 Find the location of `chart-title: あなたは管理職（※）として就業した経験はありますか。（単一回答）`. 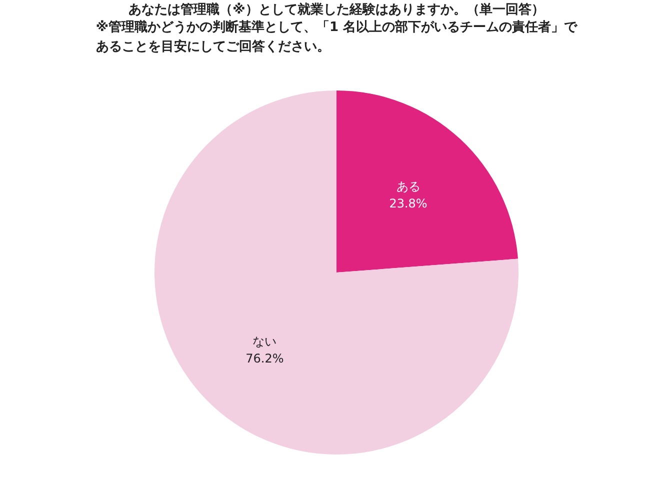

chart-title: あなたは管理職（※）として就業した経験はありますか。（単一回答） is located at coordinates (336, 10).